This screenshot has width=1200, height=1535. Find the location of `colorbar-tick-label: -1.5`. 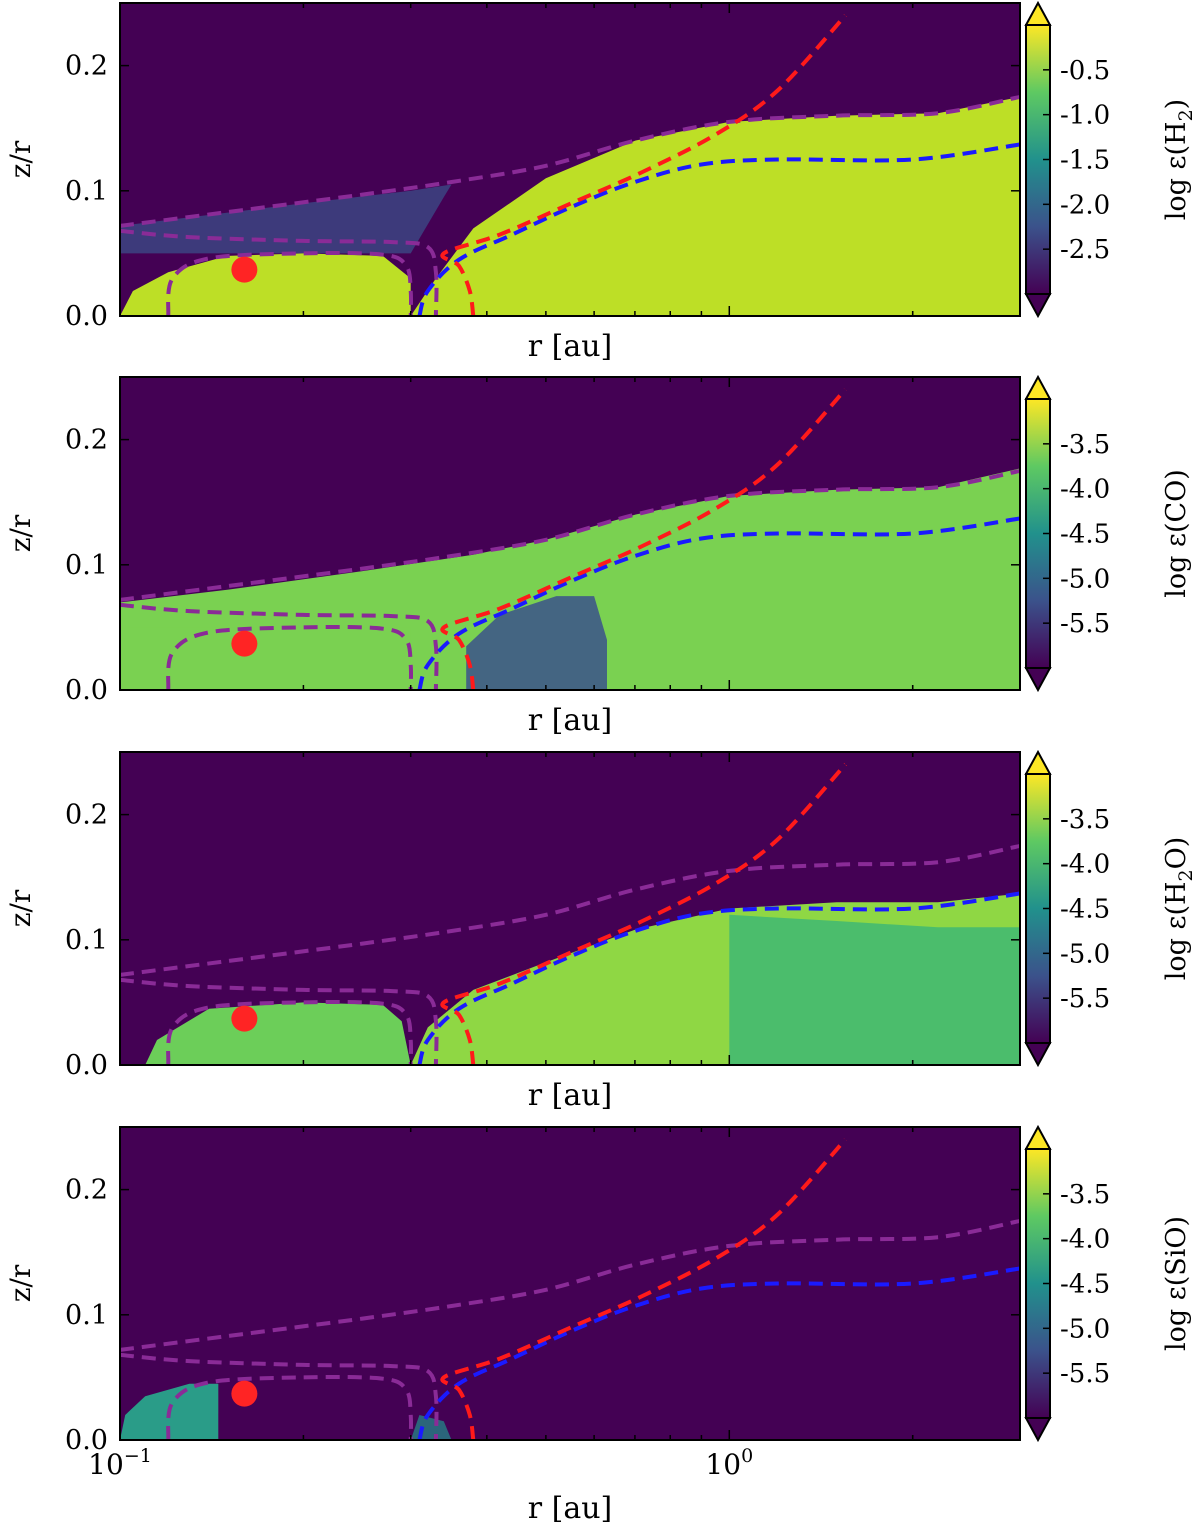

colorbar-tick-label: -1.5 is located at coordinates (1085, 161).